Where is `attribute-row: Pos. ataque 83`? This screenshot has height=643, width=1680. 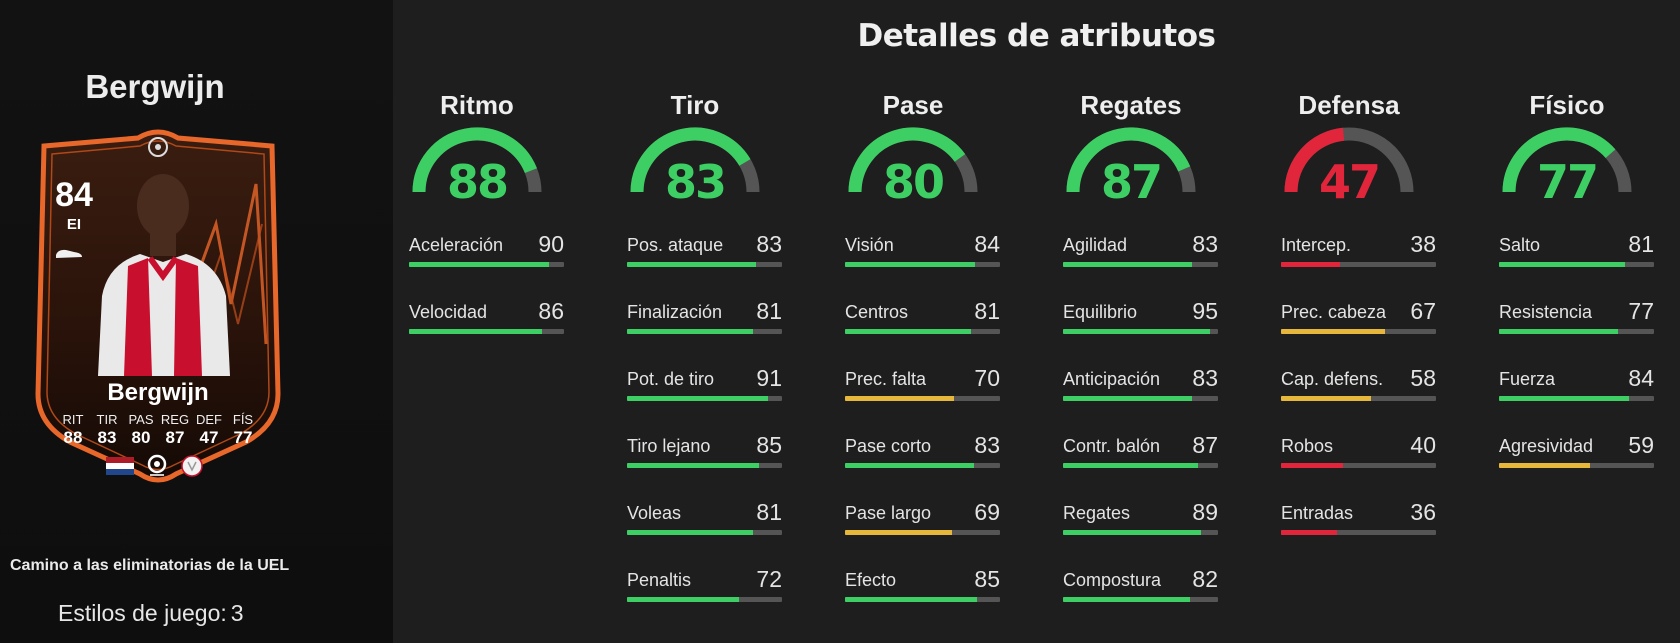 attribute-row: Pos. ataque 83 is located at coordinates (704, 253).